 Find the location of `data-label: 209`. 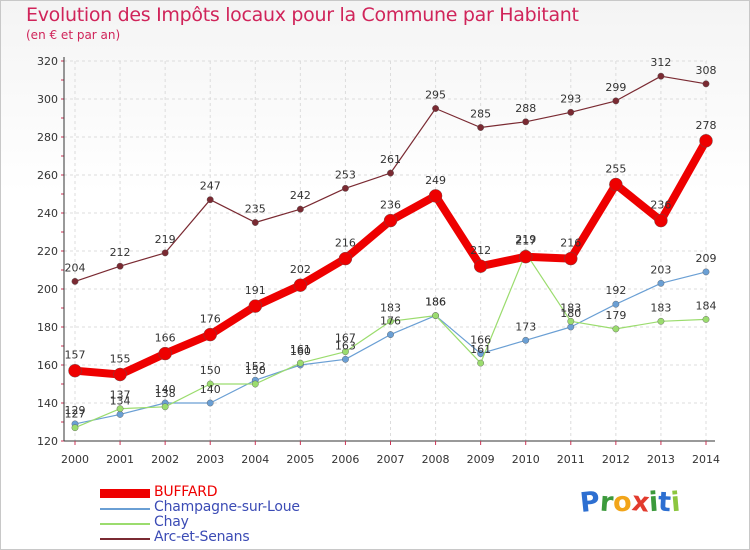

data-label: 209 is located at coordinates (706, 258).